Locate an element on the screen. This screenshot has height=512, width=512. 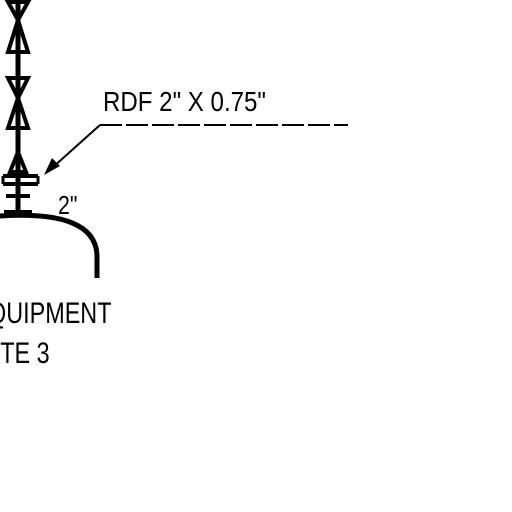
callout-leader-arrow is located at coordinates (196, 149).